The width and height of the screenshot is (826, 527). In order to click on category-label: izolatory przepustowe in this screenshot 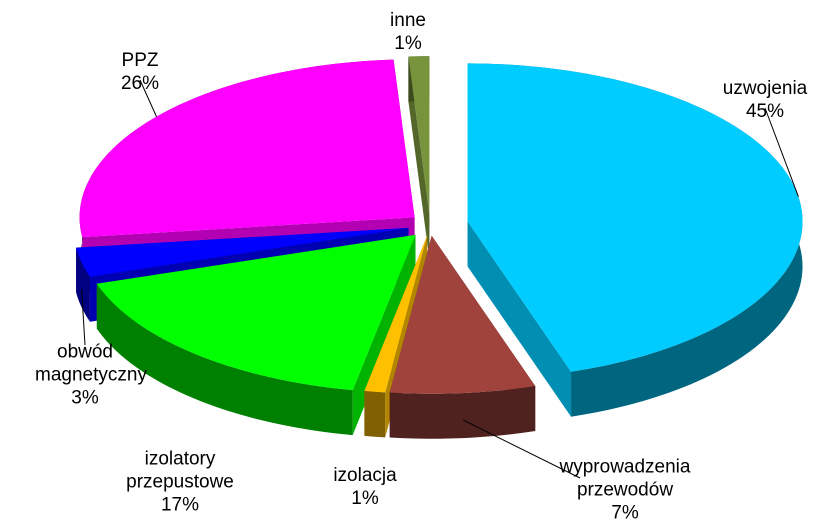, I will do `click(180, 470)`.